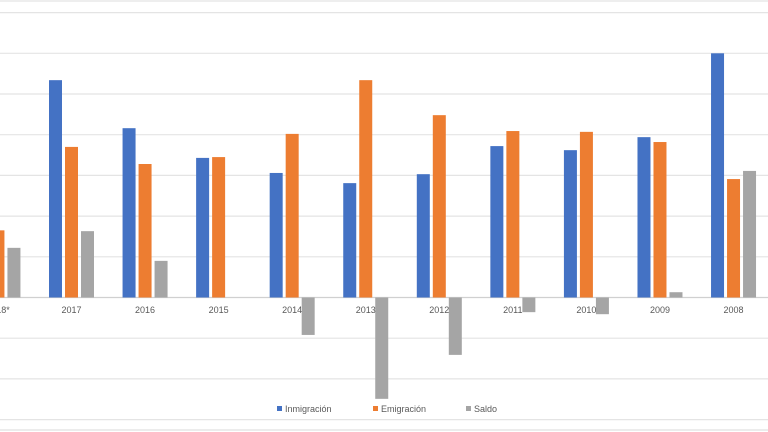 The width and height of the screenshot is (768, 432). I want to click on bar-inmigración-2009, so click(644, 217).